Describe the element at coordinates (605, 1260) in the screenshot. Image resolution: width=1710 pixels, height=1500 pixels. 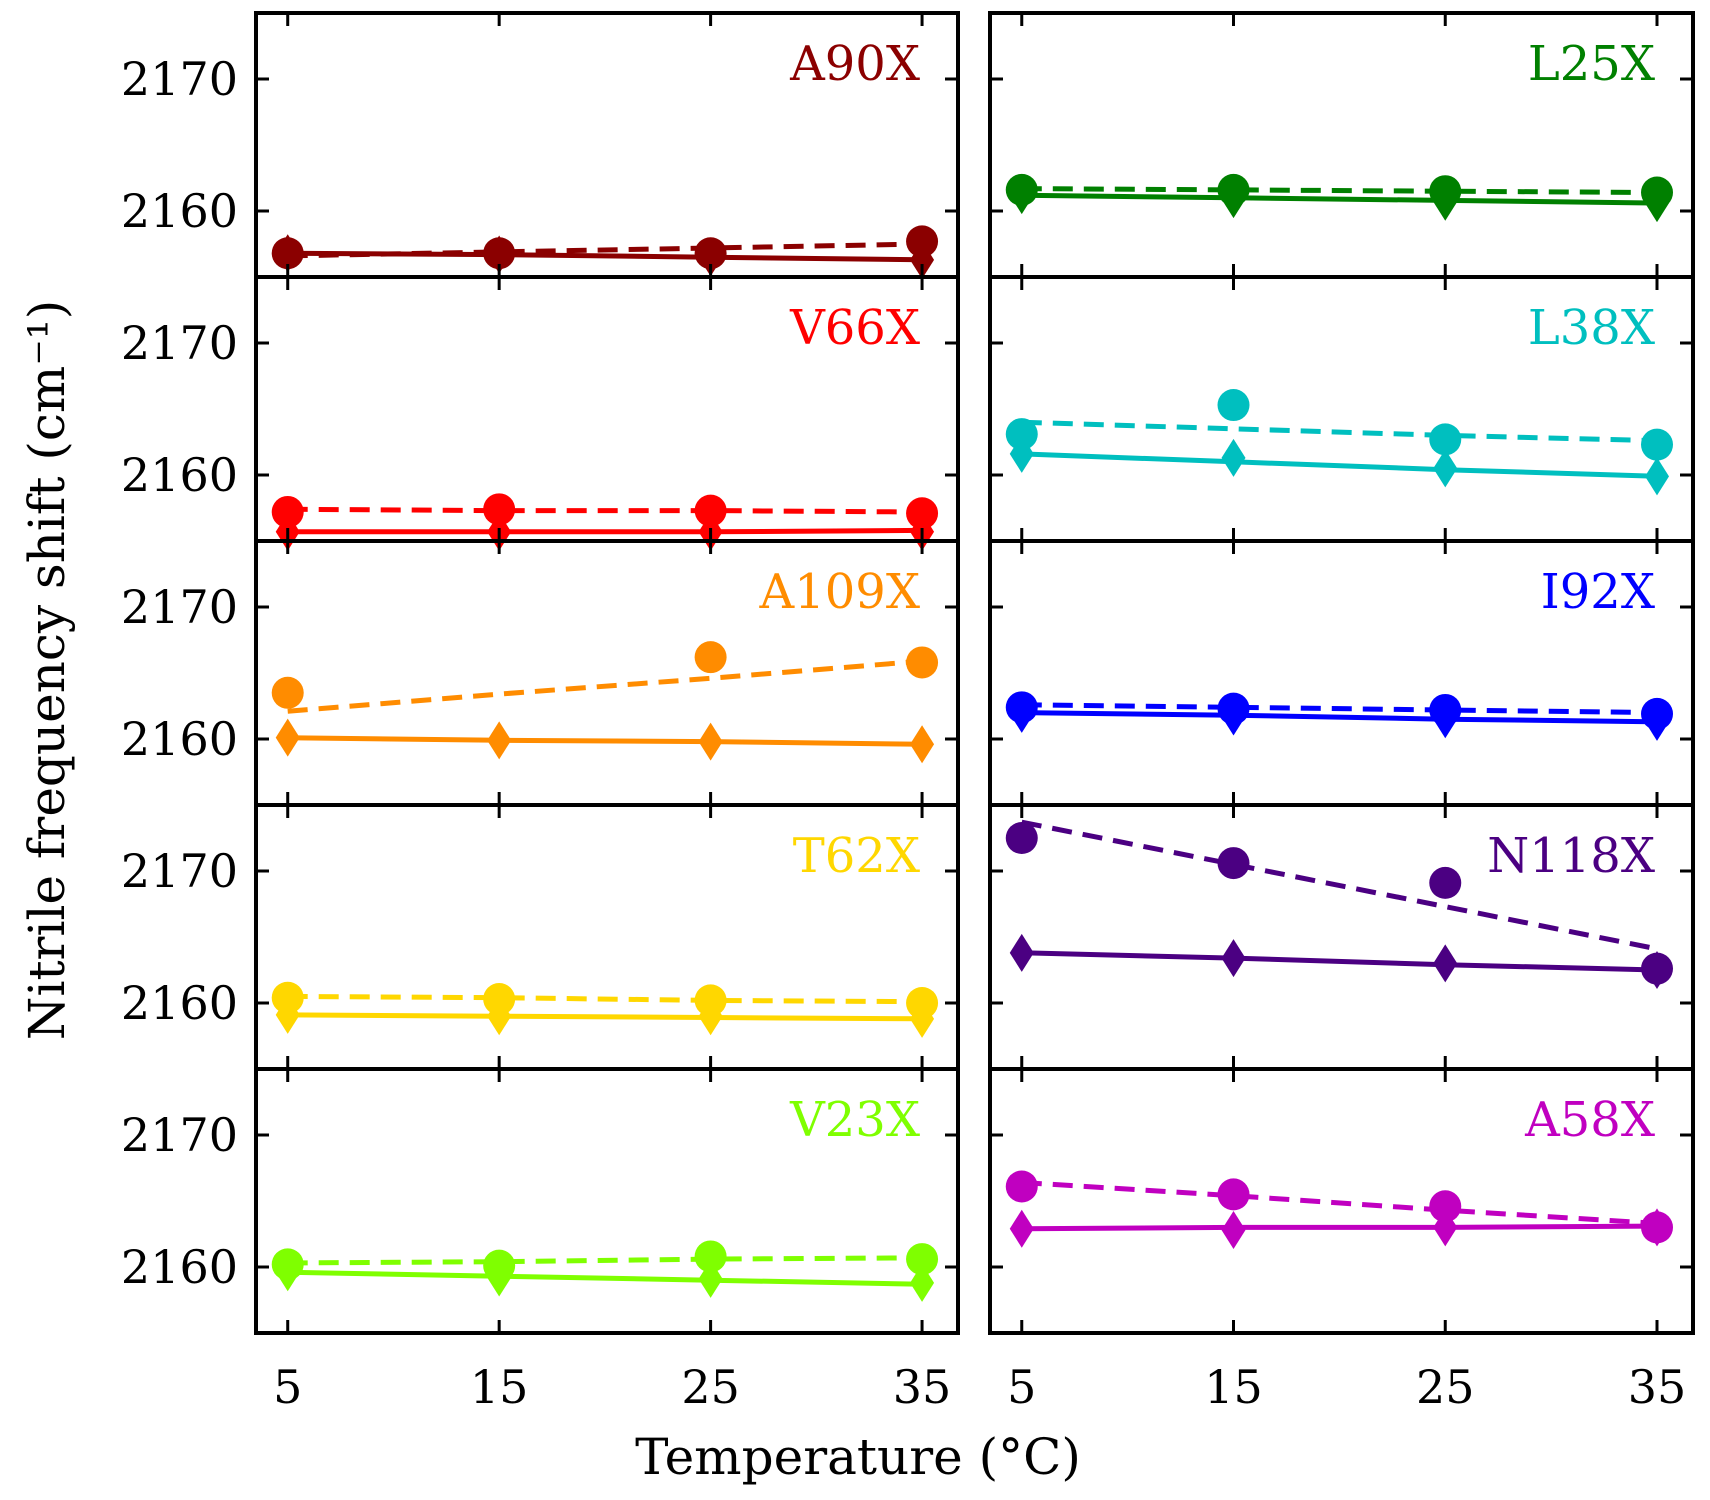
I see `dashed-fit-line-v23x` at that location.